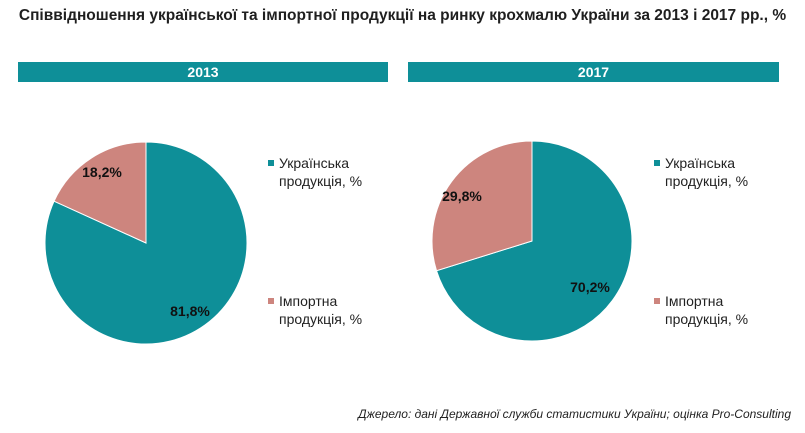  I want to click on legend-label-ukrainian-2013: Українська продукція, %, so click(320, 172).